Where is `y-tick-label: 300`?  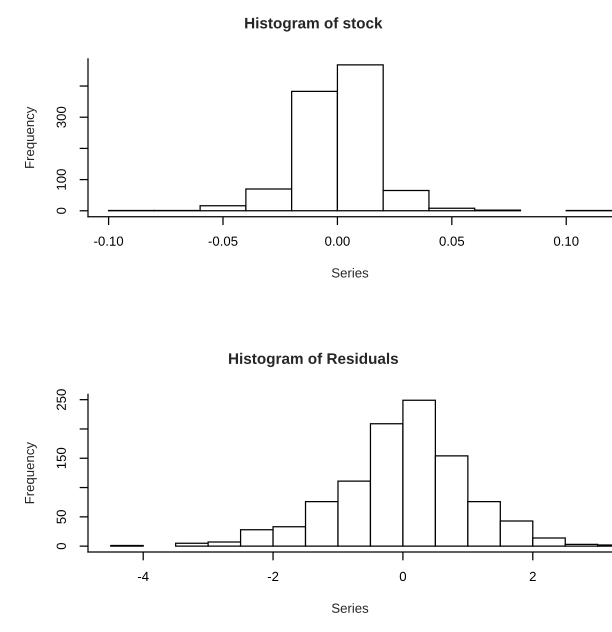 y-tick-label: 300 is located at coordinates (61, 117).